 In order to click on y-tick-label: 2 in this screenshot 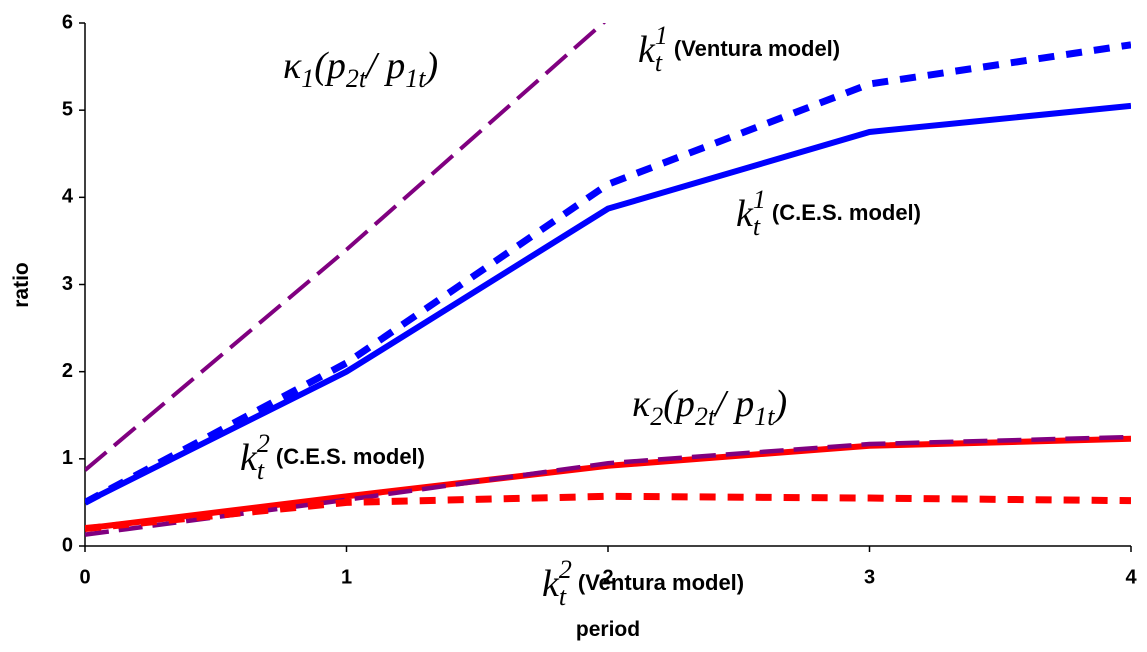, I will do `click(67, 371)`.